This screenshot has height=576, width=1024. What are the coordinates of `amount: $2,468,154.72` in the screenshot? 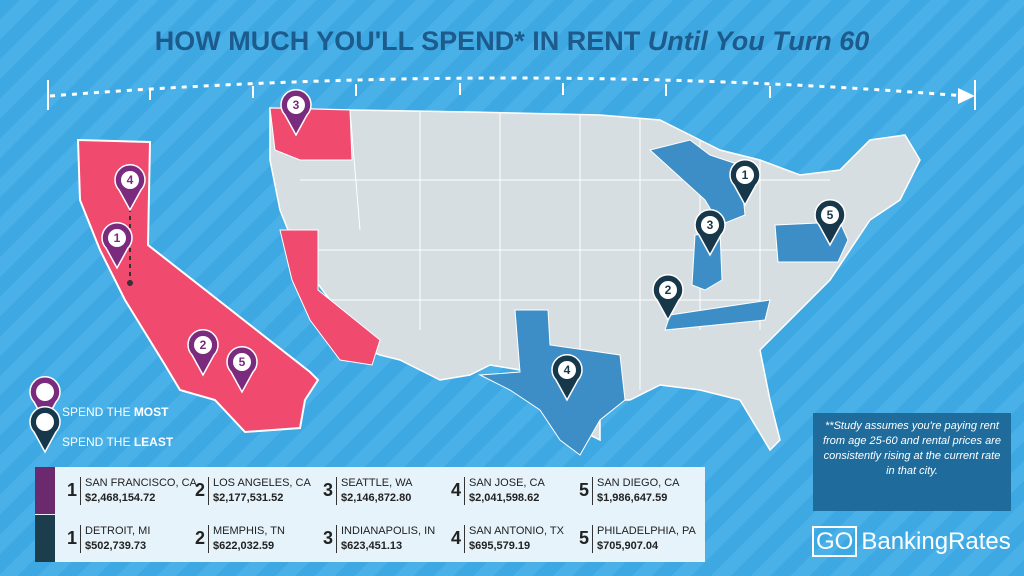 It's located at (120, 498).